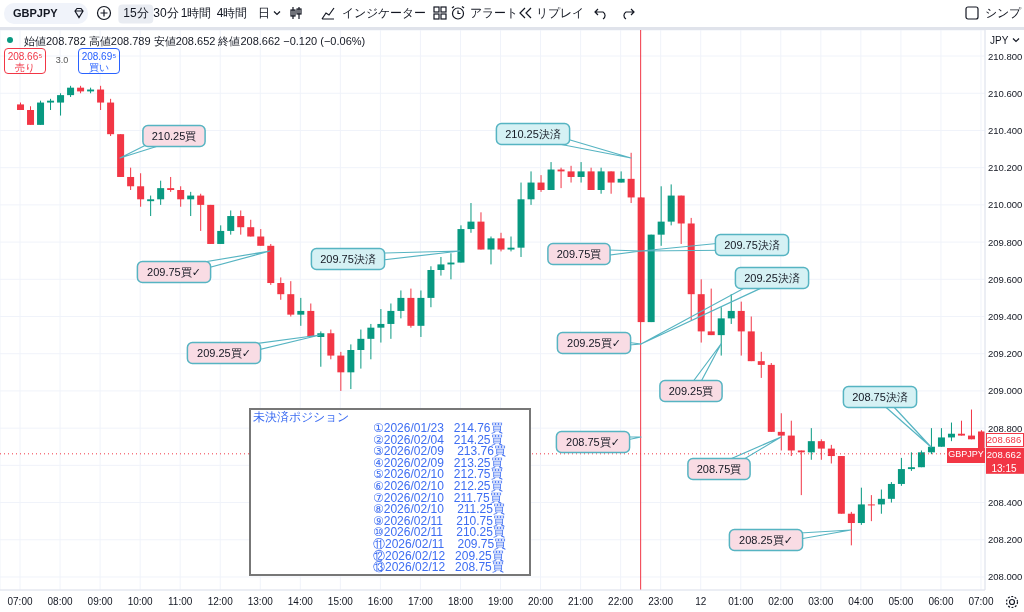 The height and width of the screenshot is (612, 1024). Describe the element at coordinates (691, 391) in the screenshot. I see `annotation: 209.25買` at that location.